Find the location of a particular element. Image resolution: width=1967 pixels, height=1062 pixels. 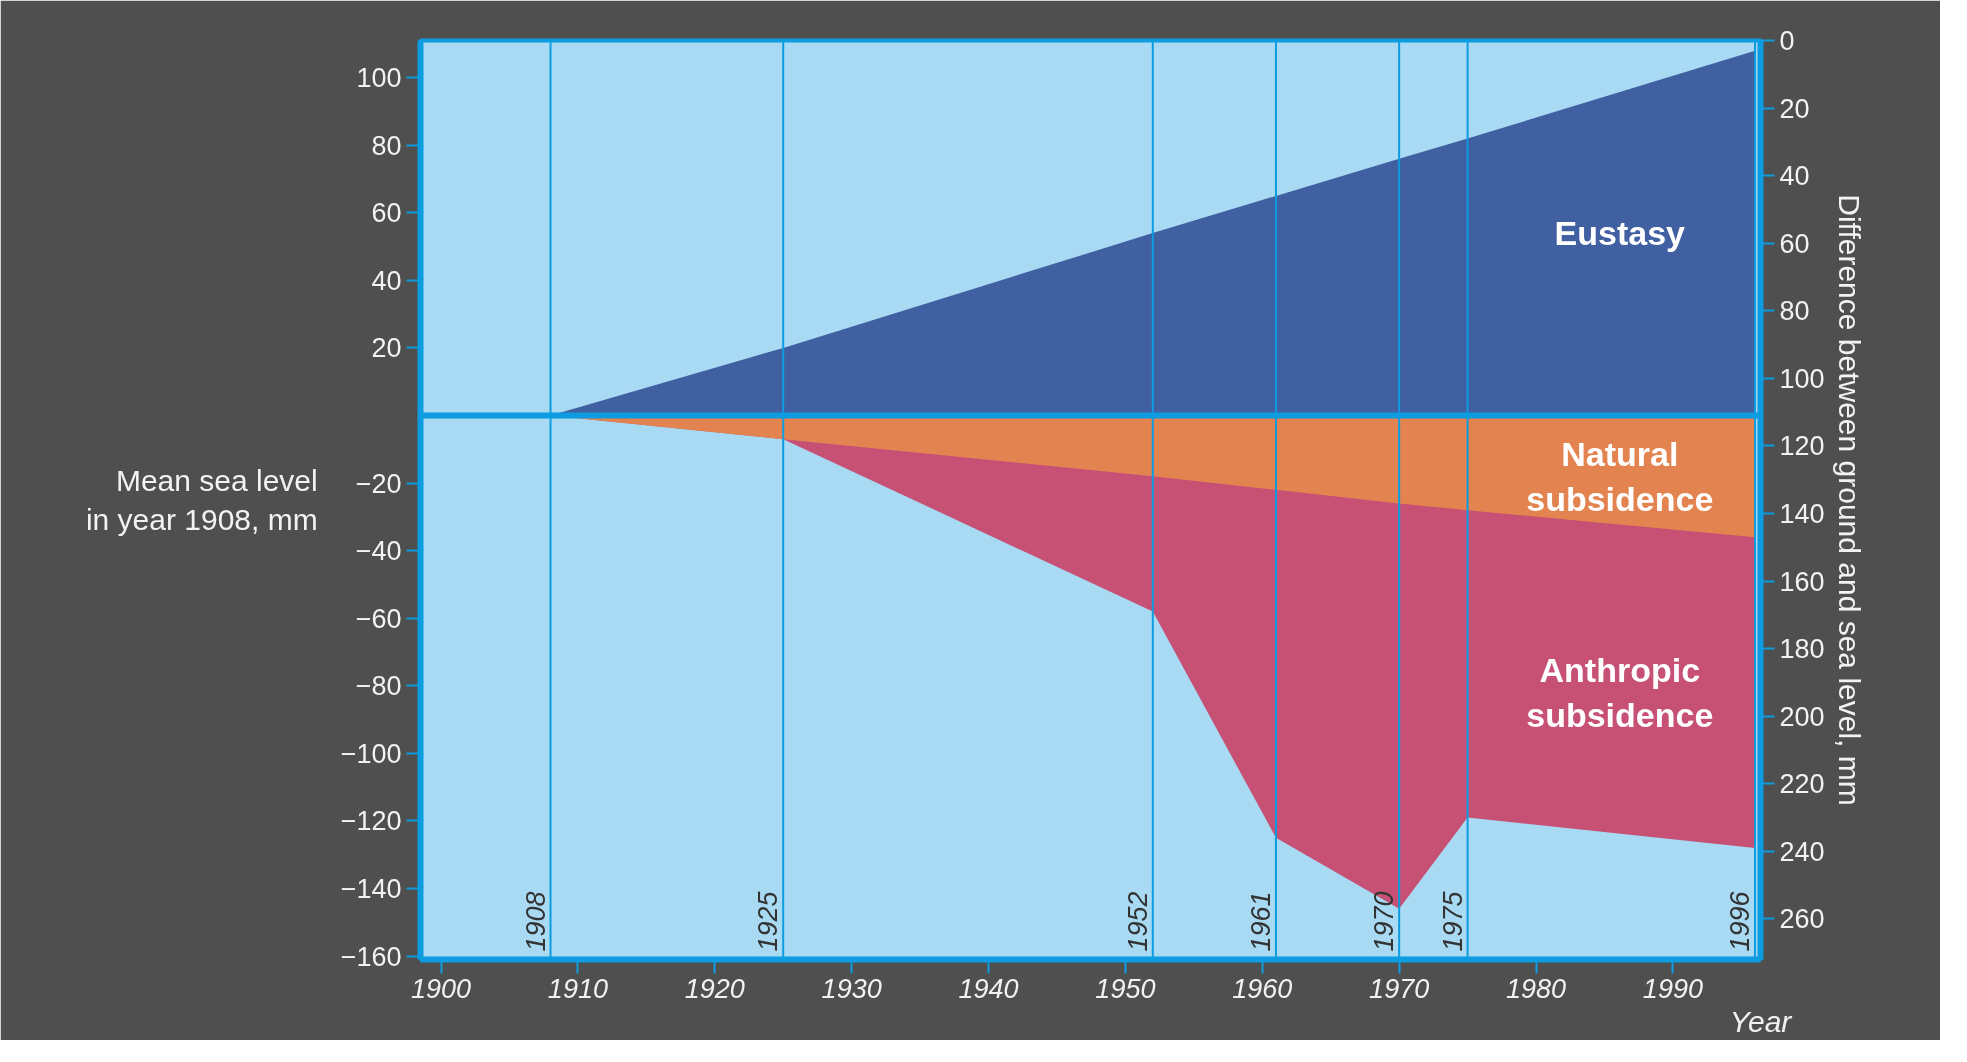

y2-tick-label: 20 is located at coordinates (1794, 108).